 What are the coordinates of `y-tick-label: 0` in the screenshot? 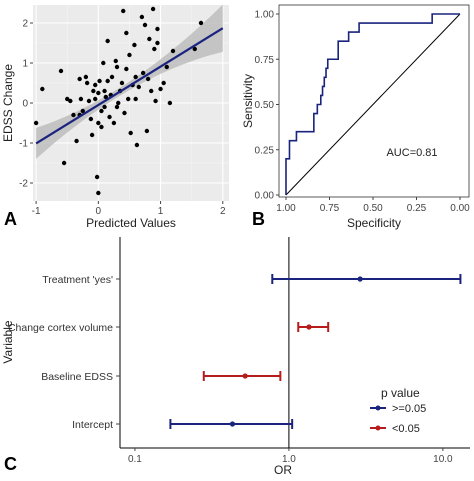 It's located at (25, 104).